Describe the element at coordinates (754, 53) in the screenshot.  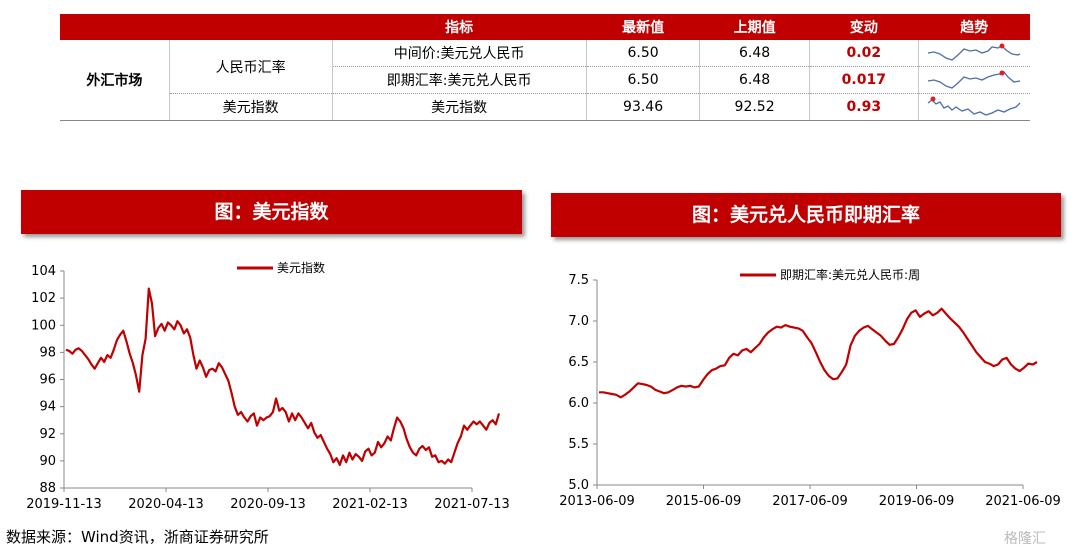
I see `row-1-previous: 6.48` at that location.